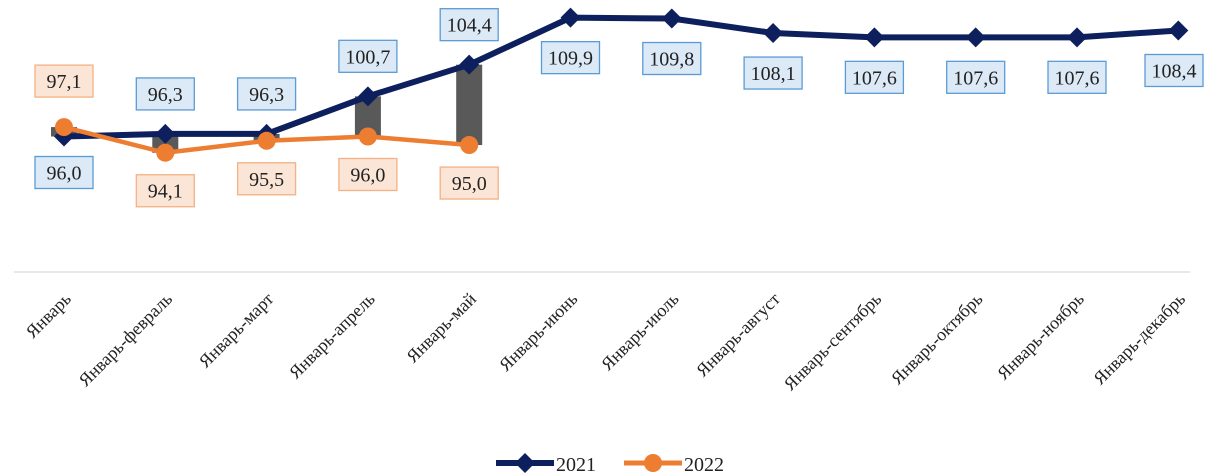  I want to click on data-label-2021: 109,8, so click(671, 60).